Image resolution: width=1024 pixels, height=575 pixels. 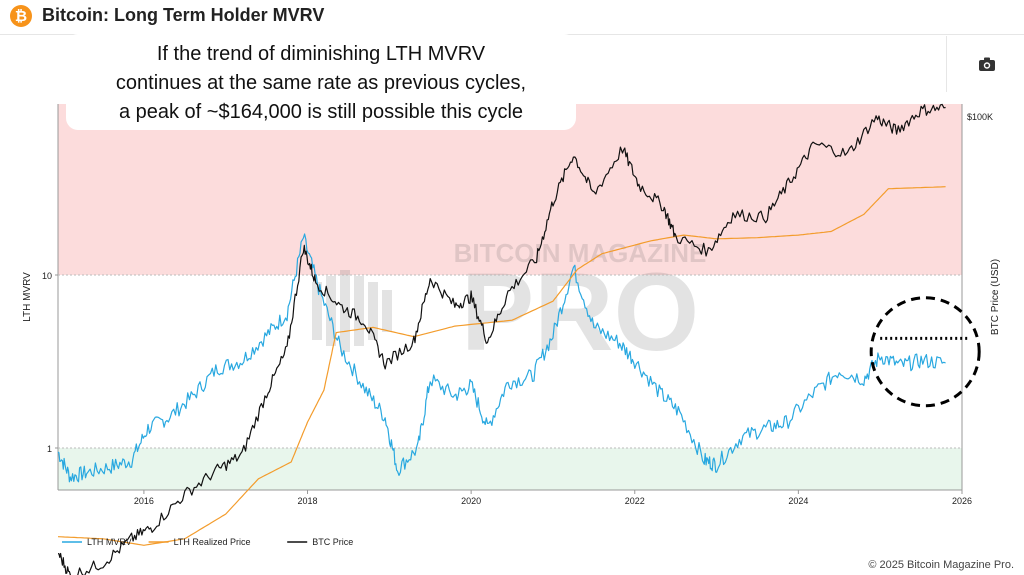 What do you see at coordinates (510, 469) in the screenshot?
I see `zone-undervalued` at bounding box center [510, 469].